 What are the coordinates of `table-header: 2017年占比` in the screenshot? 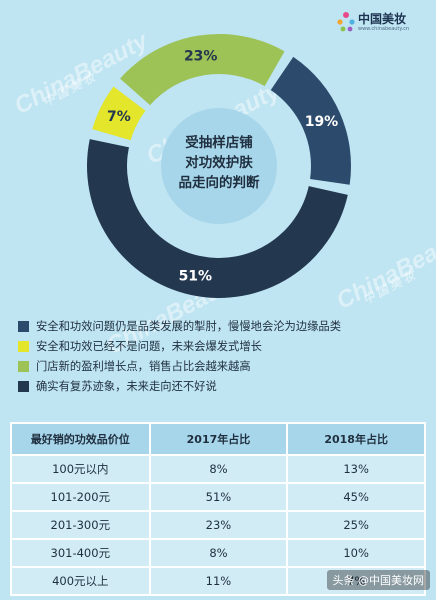 It's located at (218, 439).